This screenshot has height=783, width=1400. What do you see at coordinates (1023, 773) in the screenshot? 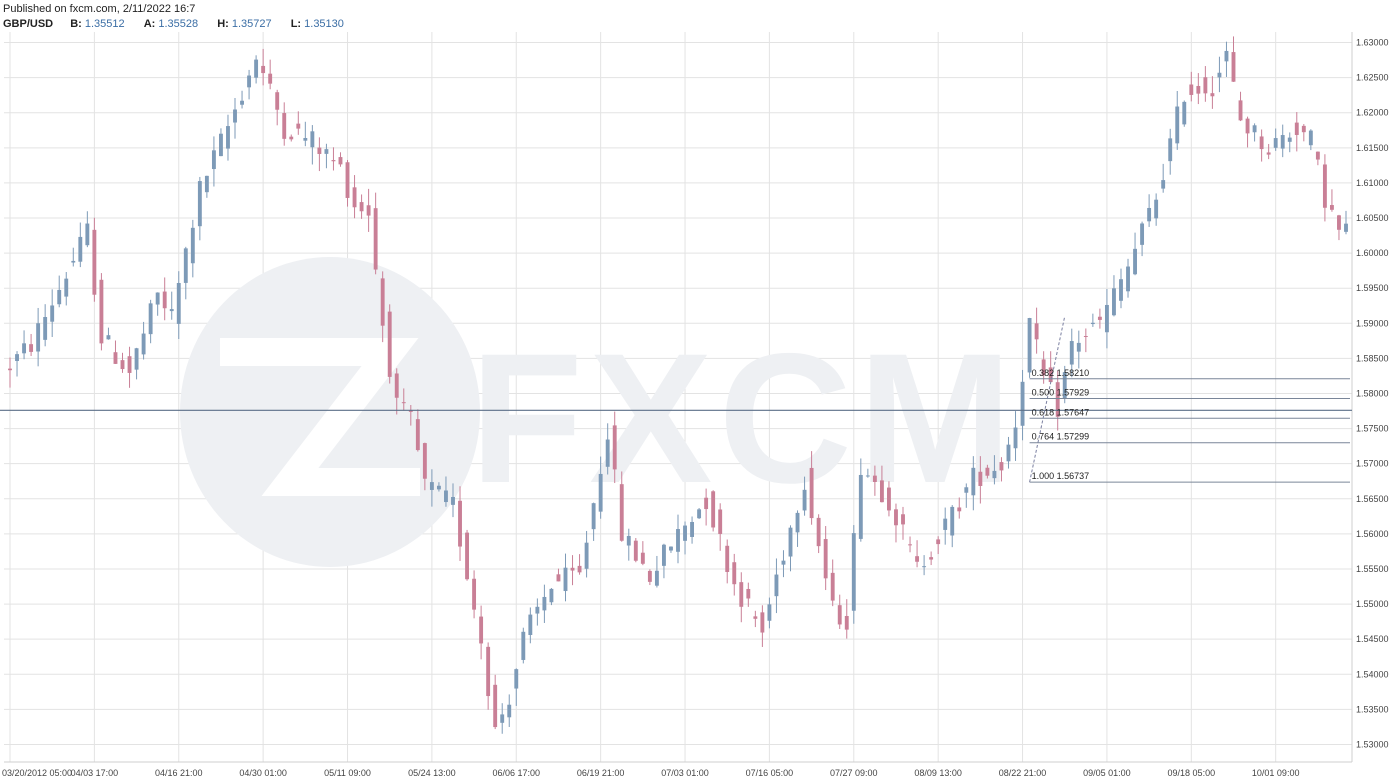
I see `x-tick-label: 08/22 21:00` at bounding box center [1023, 773].